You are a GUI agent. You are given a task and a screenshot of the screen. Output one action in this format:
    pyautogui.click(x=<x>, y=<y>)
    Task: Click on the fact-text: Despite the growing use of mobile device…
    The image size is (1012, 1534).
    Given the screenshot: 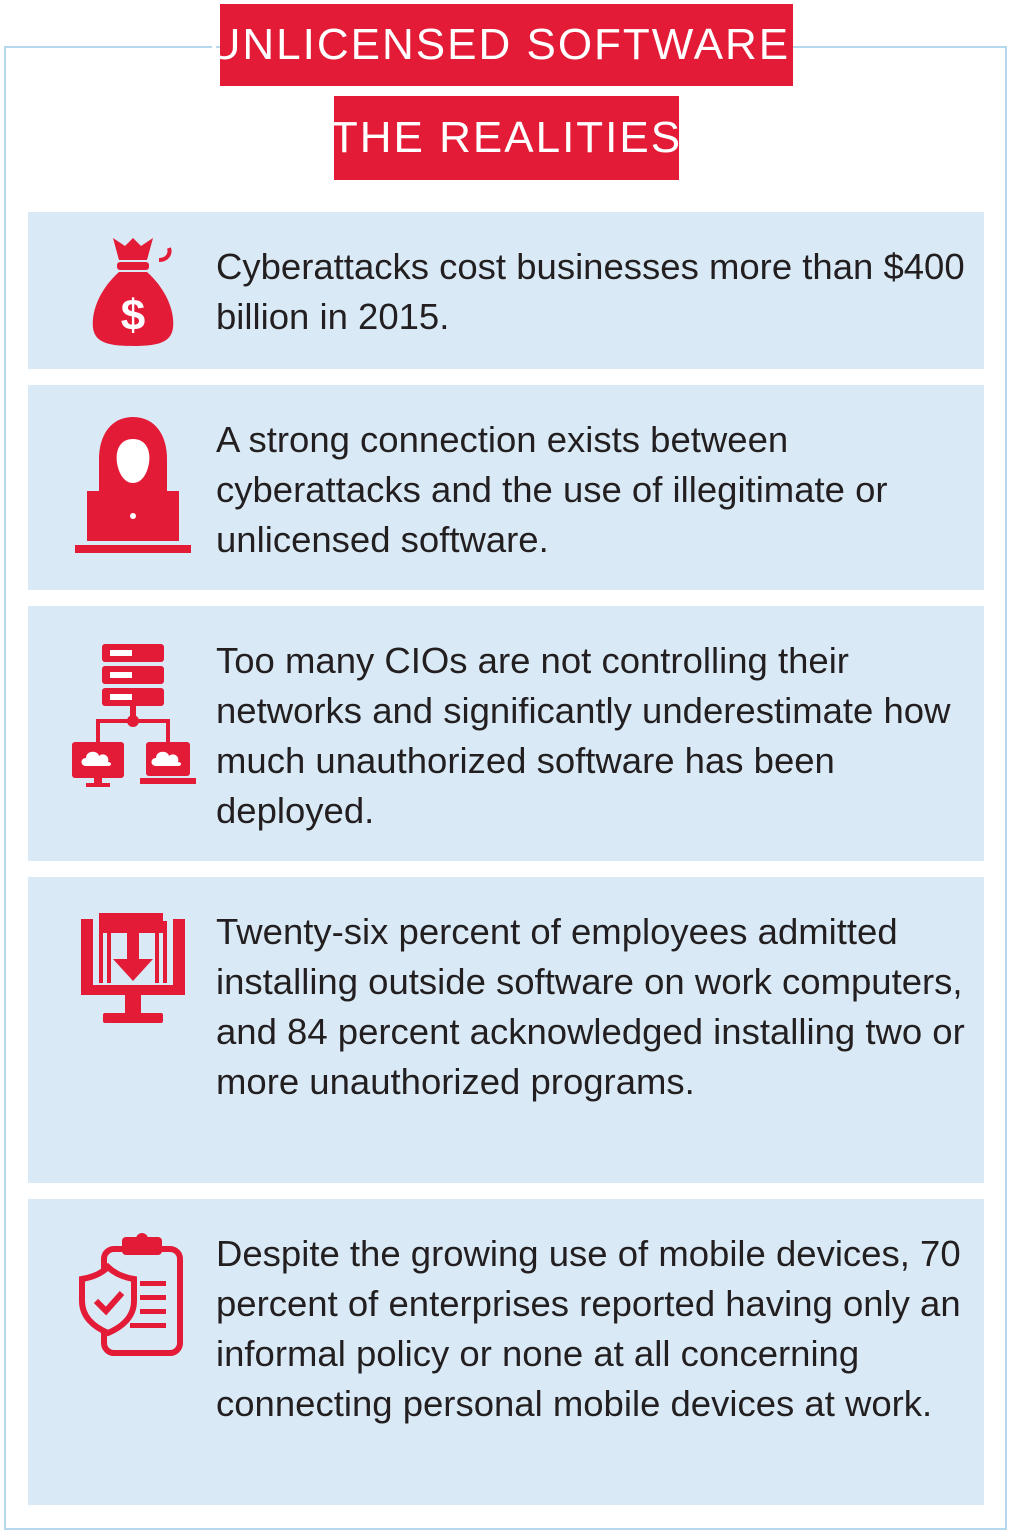 What is the action you would take?
    pyautogui.click(x=588, y=1328)
    